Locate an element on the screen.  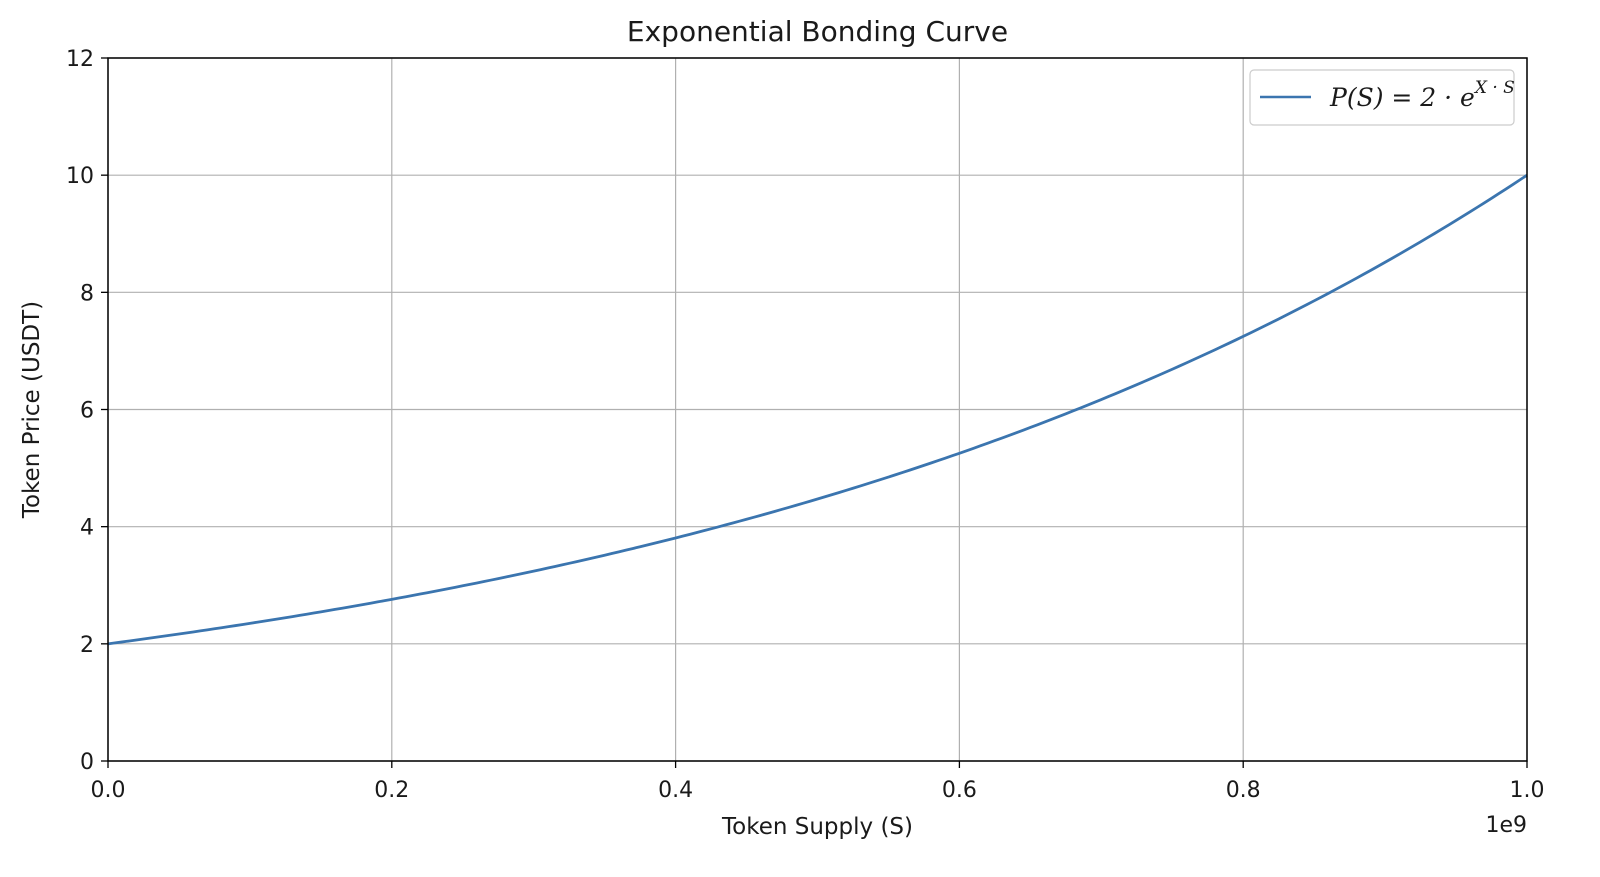
y-axis-label: Token Price (USDT) is located at coordinates (32, 410).